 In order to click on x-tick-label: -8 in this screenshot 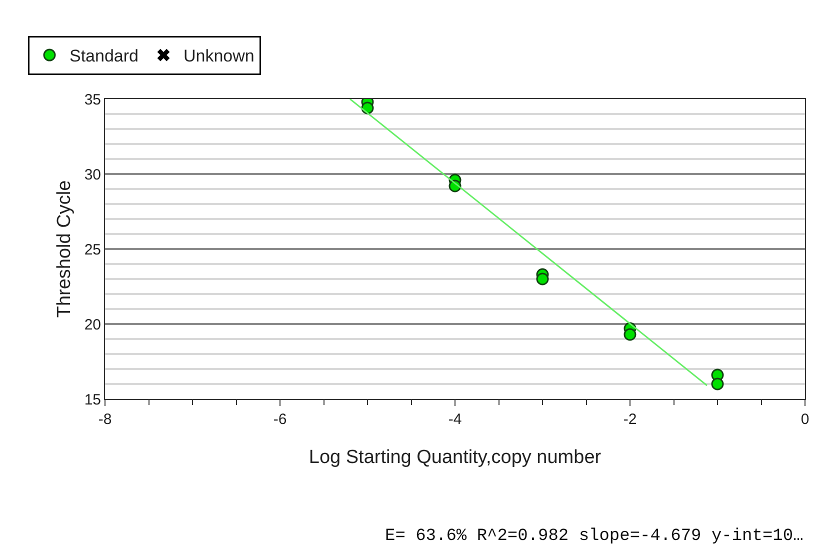, I will do `click(105, 419)`.